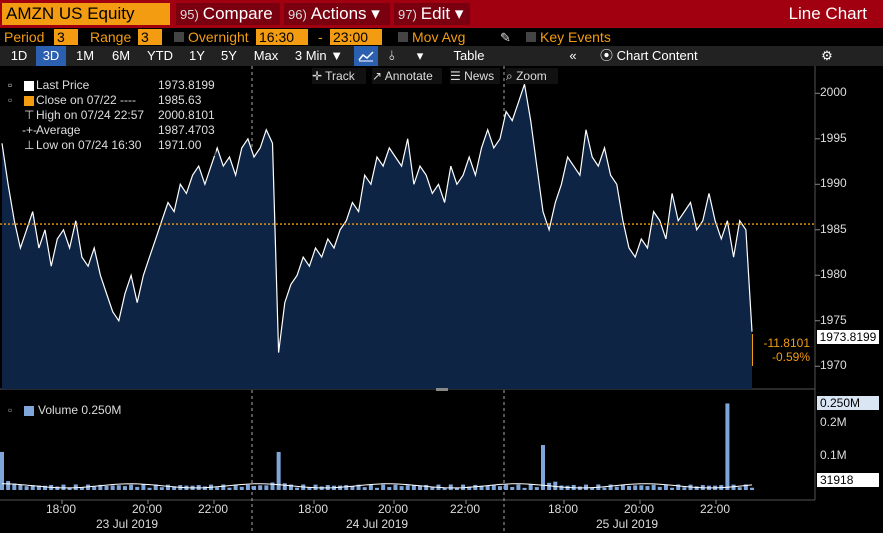 The height and width of the screenshot is (533, 883). Describe the element at coordinates (833, 422) in the screenshot. I see `volume-axis-label: 0.2M` at that location.